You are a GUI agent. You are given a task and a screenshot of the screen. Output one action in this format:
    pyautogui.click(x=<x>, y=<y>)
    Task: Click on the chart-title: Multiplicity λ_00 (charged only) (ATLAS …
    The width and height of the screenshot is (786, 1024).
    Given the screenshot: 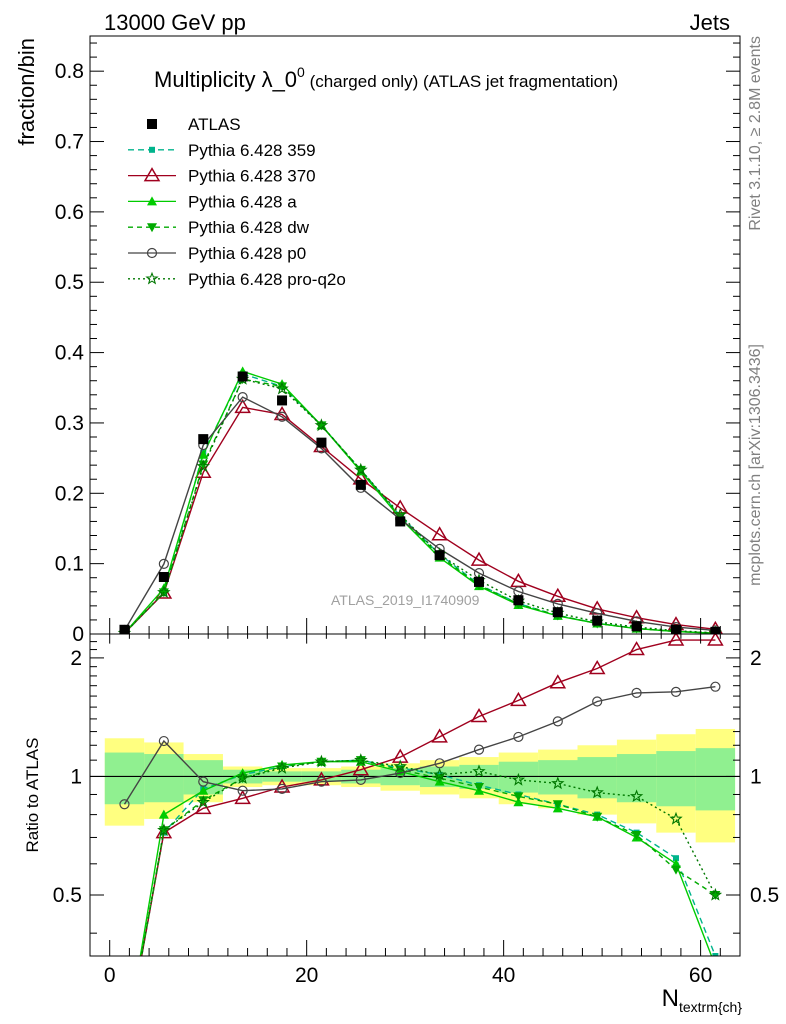 What is the action you would take?
    pyautogui.click(x=386, y=78)
    